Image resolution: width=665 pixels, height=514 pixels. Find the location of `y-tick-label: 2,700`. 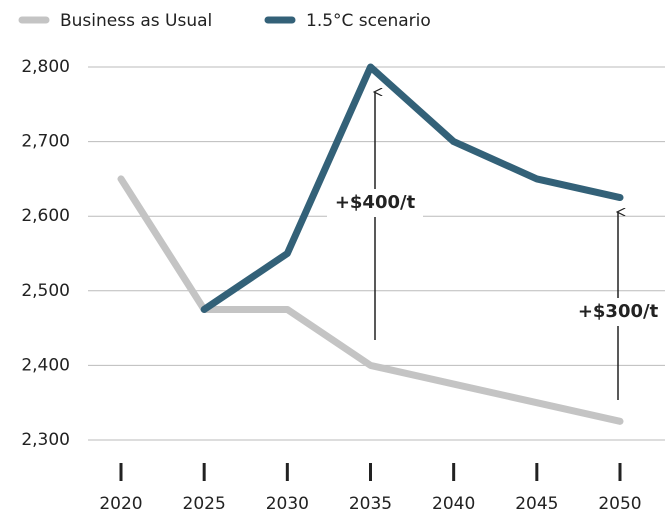

y-tick-label: 2,700 is located at coordinates (45, 142).